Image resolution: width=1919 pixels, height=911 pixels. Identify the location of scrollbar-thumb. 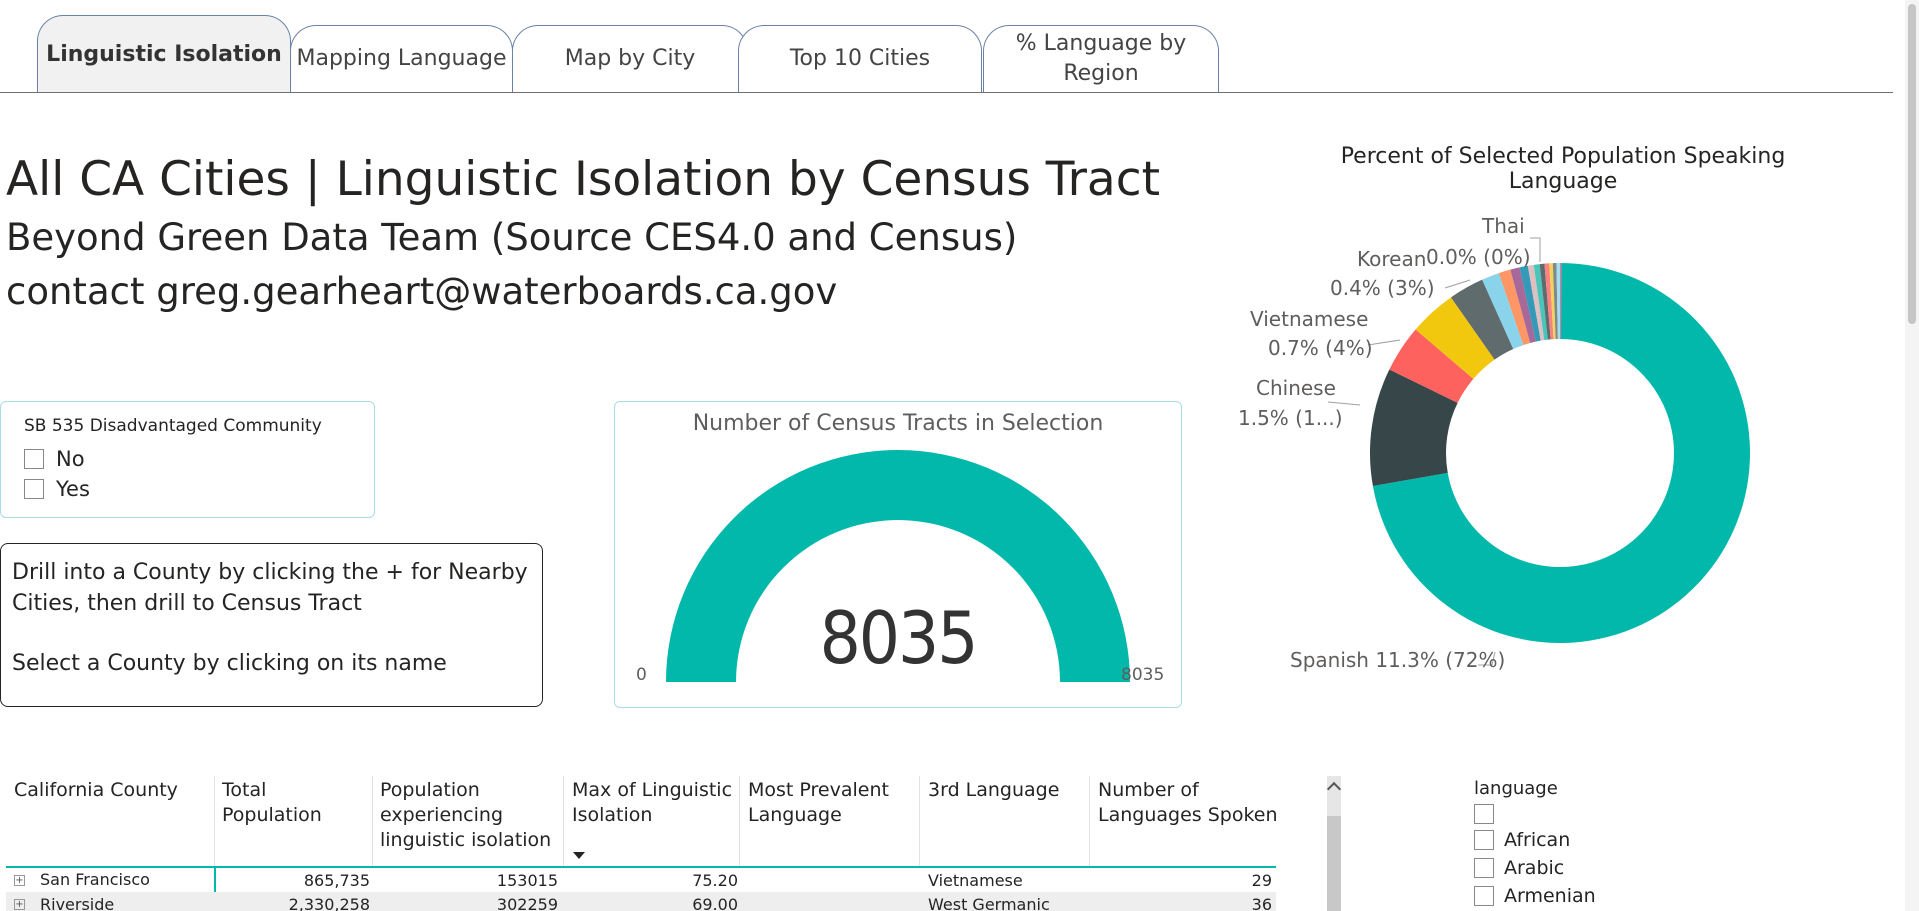
(1334, 863).